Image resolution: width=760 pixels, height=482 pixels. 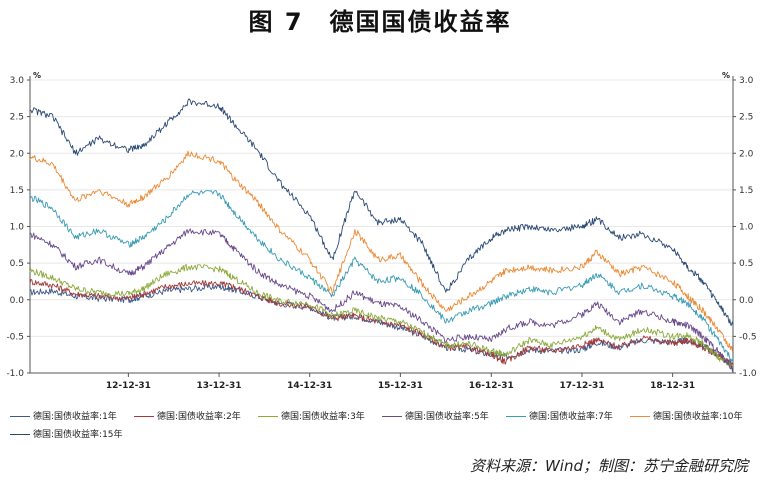 What do you see at coordinates (746, 191) in the screenshot?
I see `y-tick-label-right: 1.5` at bounding box center [746, 191].